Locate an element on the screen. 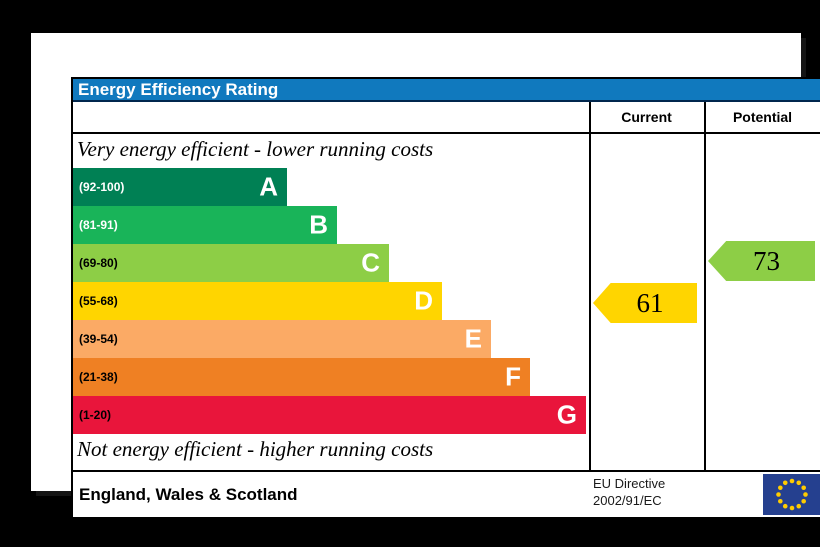  band-letter: C is located at coordinates (370, 262).